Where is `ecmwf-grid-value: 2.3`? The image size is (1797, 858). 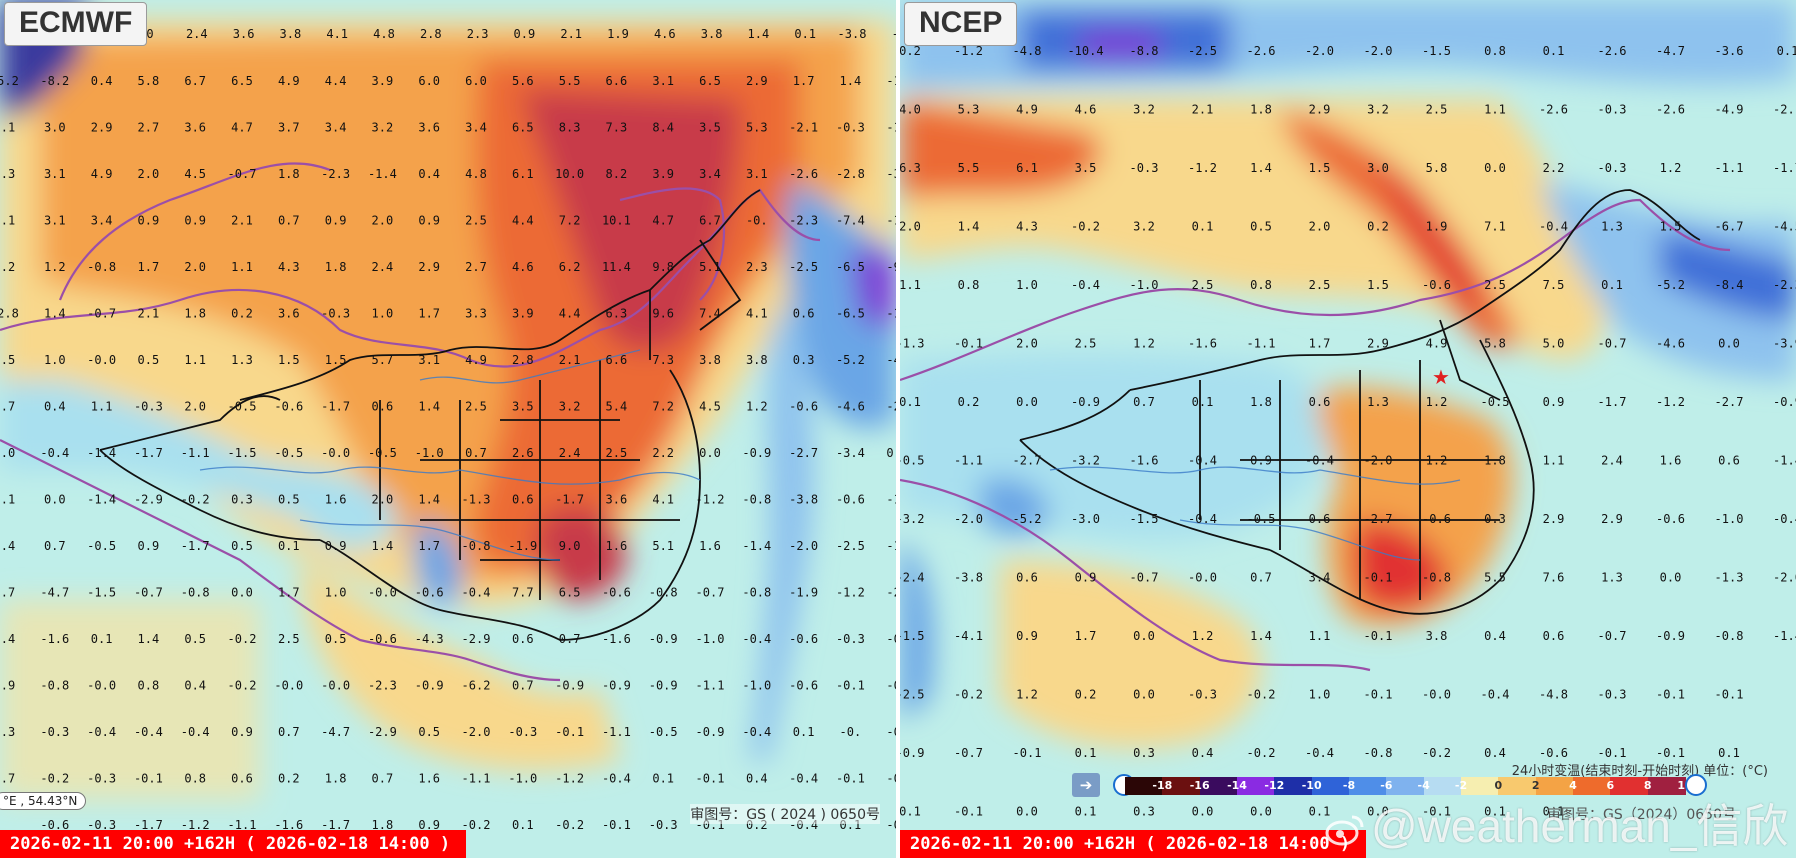
ecmwf-grid-value: 2.3 is located at coordinates (757, 267).